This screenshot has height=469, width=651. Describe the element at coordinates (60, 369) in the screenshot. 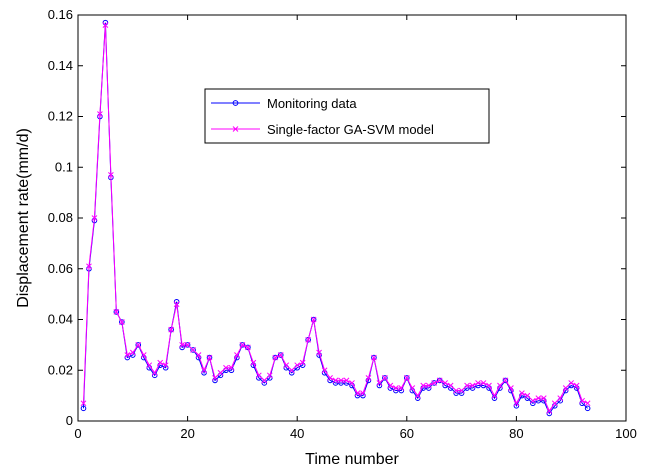

I see `y-tick-label: 0.02` at that location.